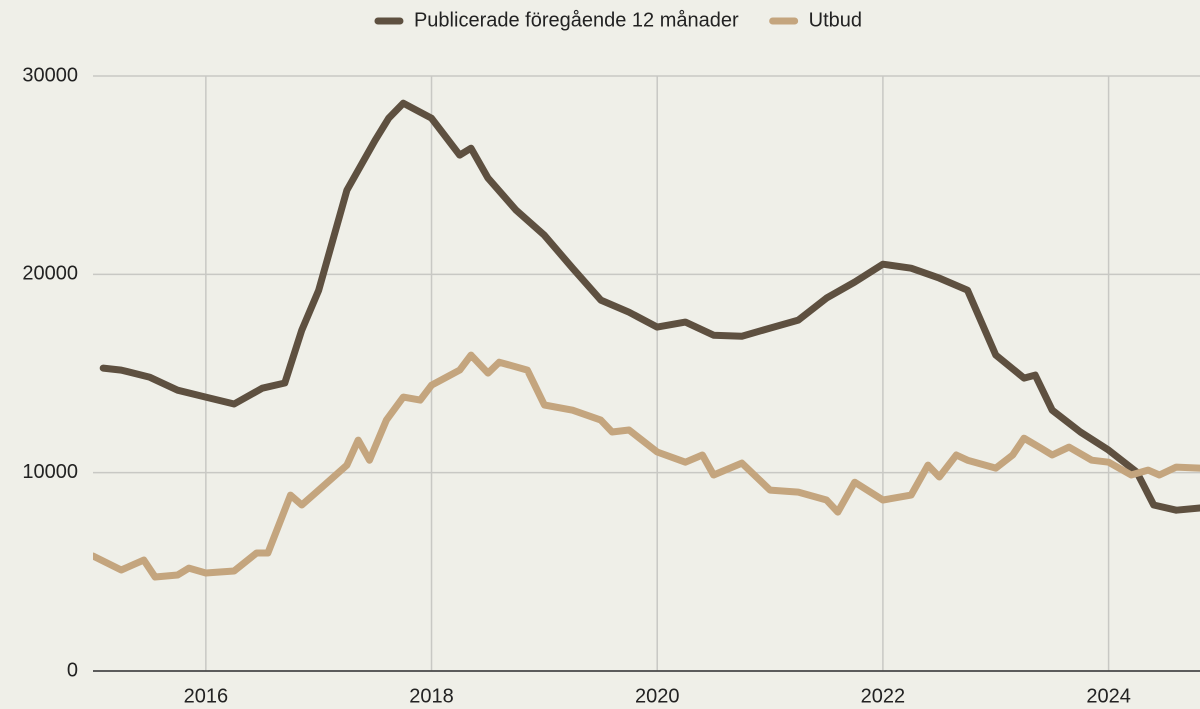 The image size is (1200, 709). I want to click on y-tick-label: 20000, so click(50, 274).